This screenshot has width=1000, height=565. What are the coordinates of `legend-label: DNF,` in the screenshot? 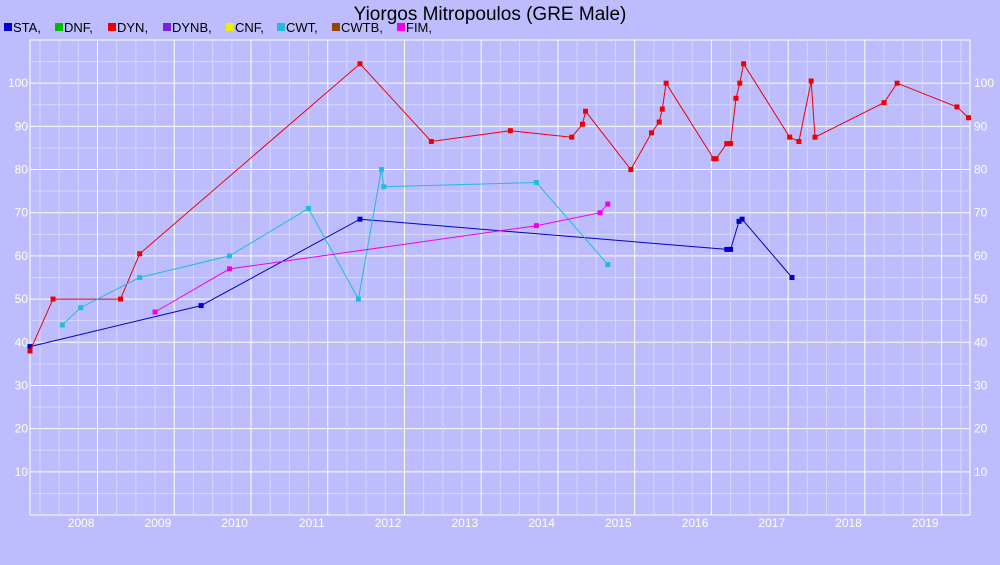 It's located at (78, 27).